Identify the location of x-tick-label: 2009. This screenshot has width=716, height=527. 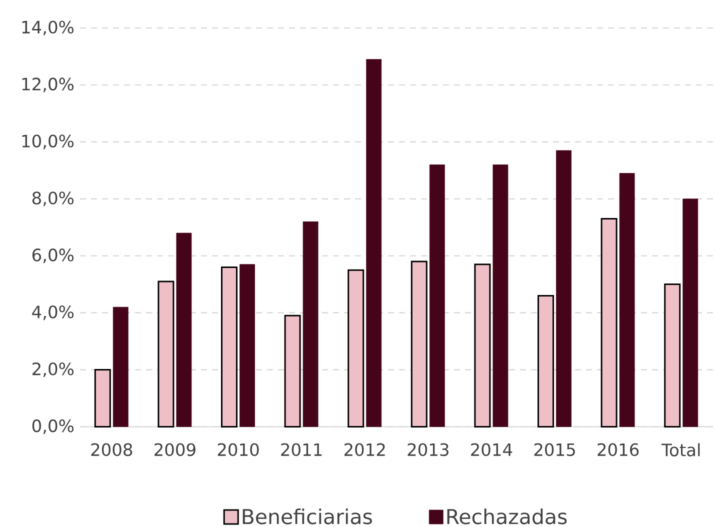
(175, 449).